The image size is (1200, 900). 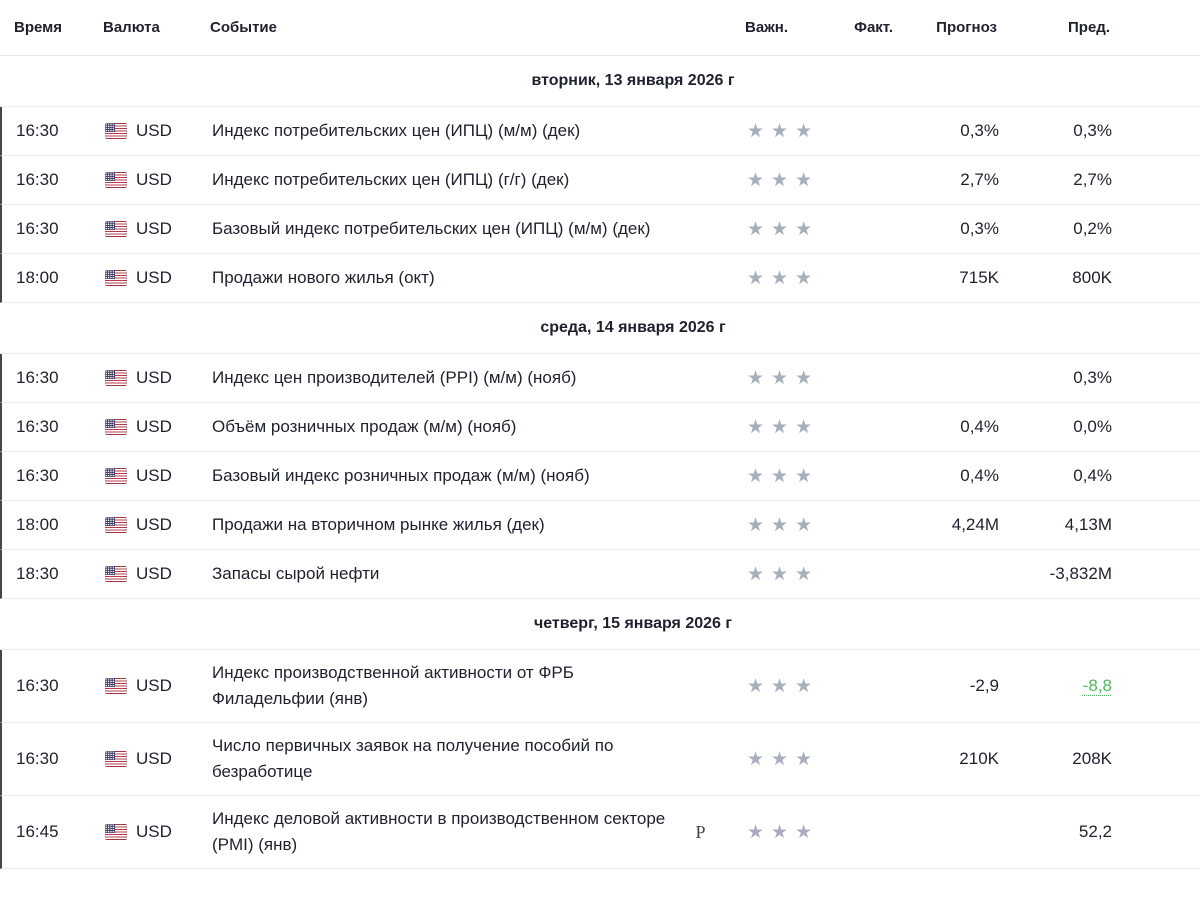 I want to click on col-header-forecast: Прогноз, so click(x=966, y=27).